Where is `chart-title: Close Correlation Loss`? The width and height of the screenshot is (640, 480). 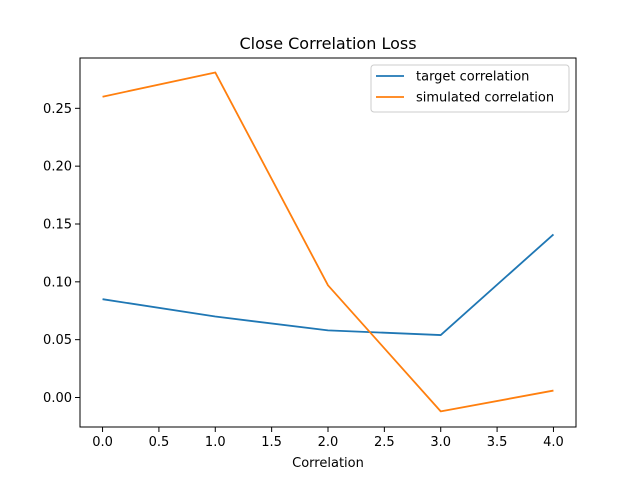 chart-title: Close Correlation Loss is located at coordinates (327, 43).